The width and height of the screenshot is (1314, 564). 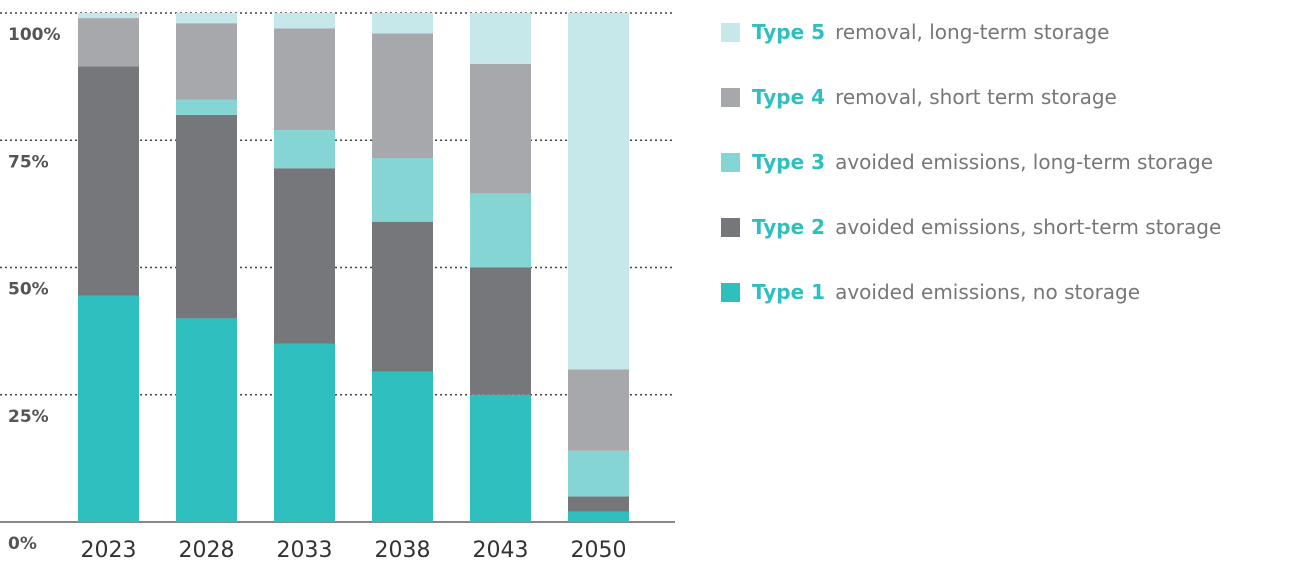 I want to click on y-tick-label: 100%, so click(x=34, y=35).